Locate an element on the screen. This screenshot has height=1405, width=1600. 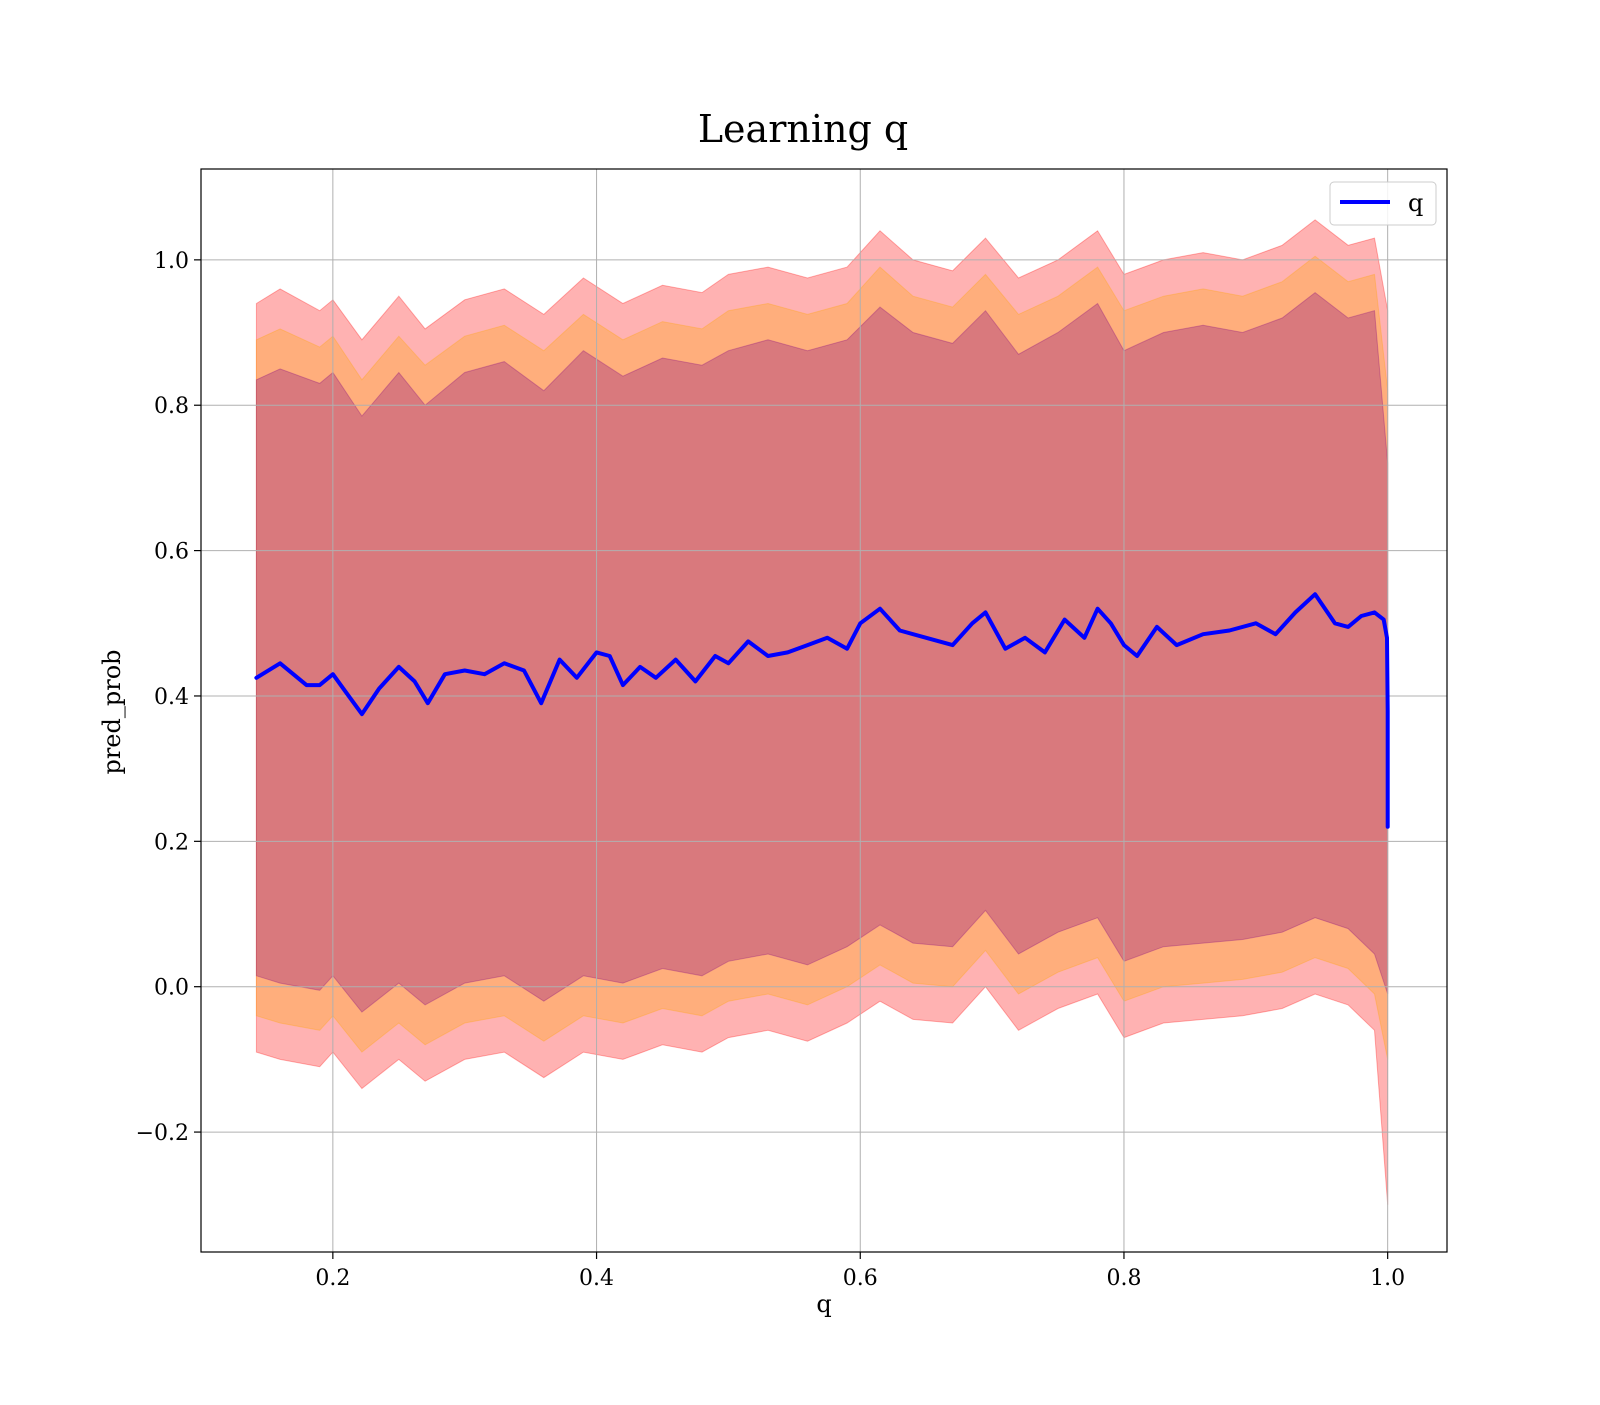
y-tick-label-5: 0.8 is located at coordinates (171, 406).